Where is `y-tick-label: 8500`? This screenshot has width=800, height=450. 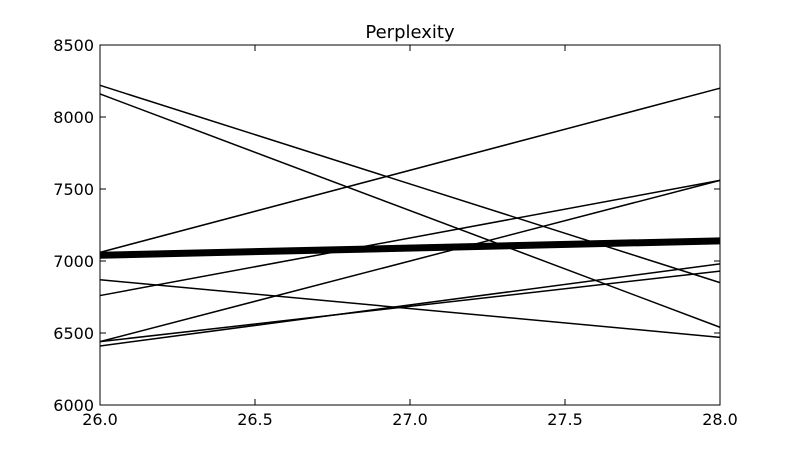 y-tick-label: 8500 is located at coordinates (73, 45).